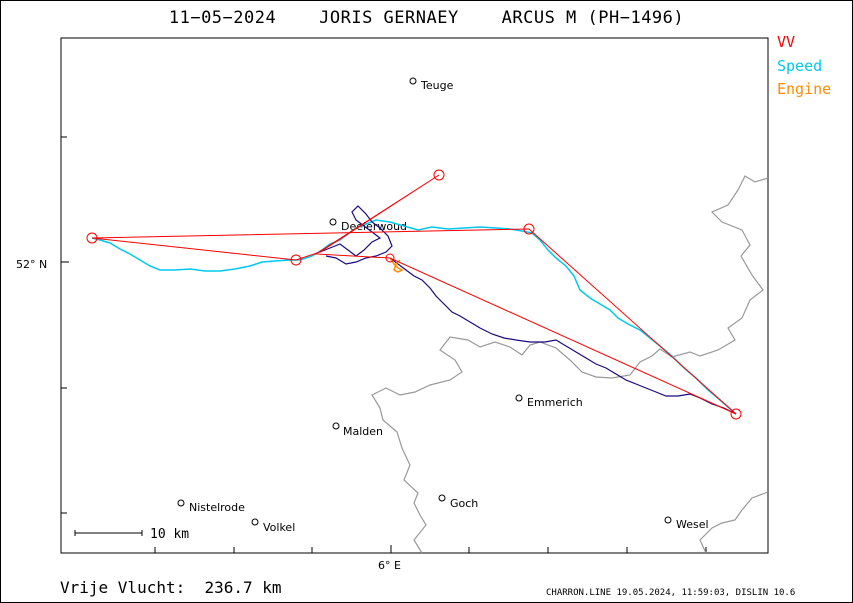 The image size is (853, 603). I want to click on place-emmerich: Emmerich, so click(555, 402).